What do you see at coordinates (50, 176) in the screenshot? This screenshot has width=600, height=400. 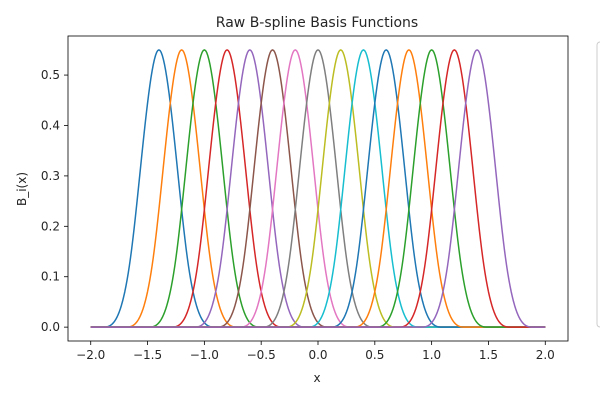 I see `y-tick-label: 0.3` at bounding box center [50, 176].